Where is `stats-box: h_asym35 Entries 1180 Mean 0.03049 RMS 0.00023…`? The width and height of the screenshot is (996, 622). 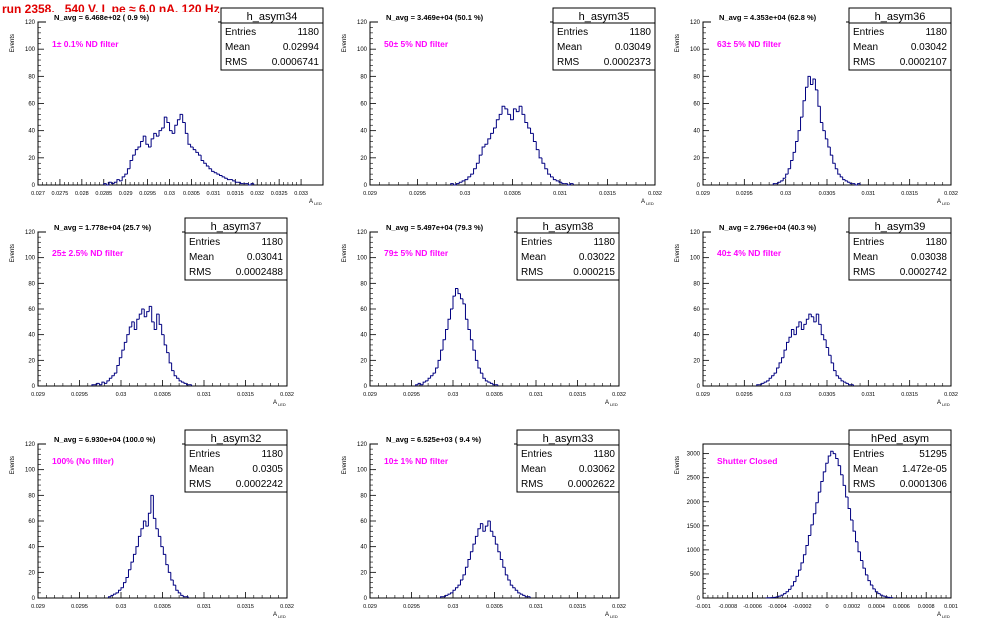
stats-box: h_asym35 Entries 1180 Mean 0.03049 RMS 0.00023… is located at coordinates (604, 39).